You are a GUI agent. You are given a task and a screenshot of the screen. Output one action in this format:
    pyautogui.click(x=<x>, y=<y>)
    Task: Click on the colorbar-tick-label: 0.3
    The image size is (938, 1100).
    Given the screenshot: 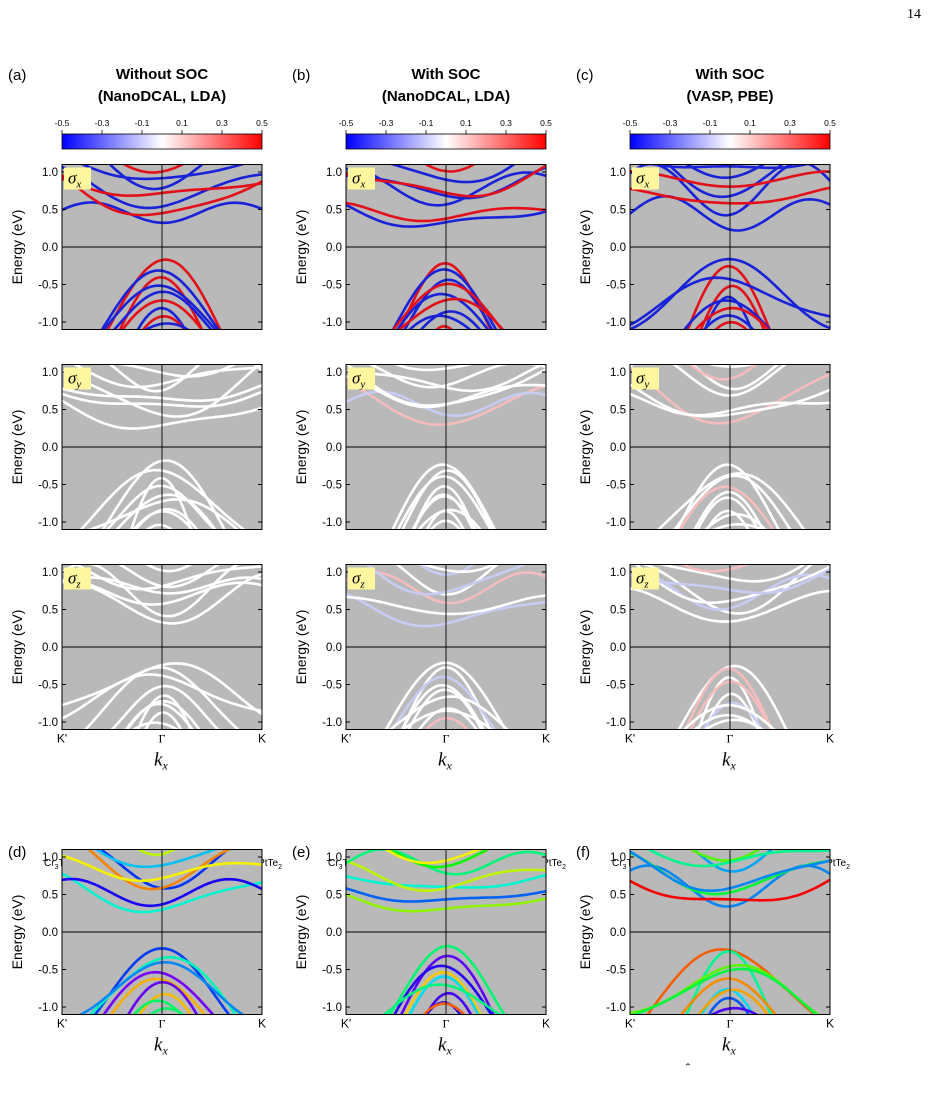 What is the action you would take?
    pyautogui.click(x=790, y=123)
    